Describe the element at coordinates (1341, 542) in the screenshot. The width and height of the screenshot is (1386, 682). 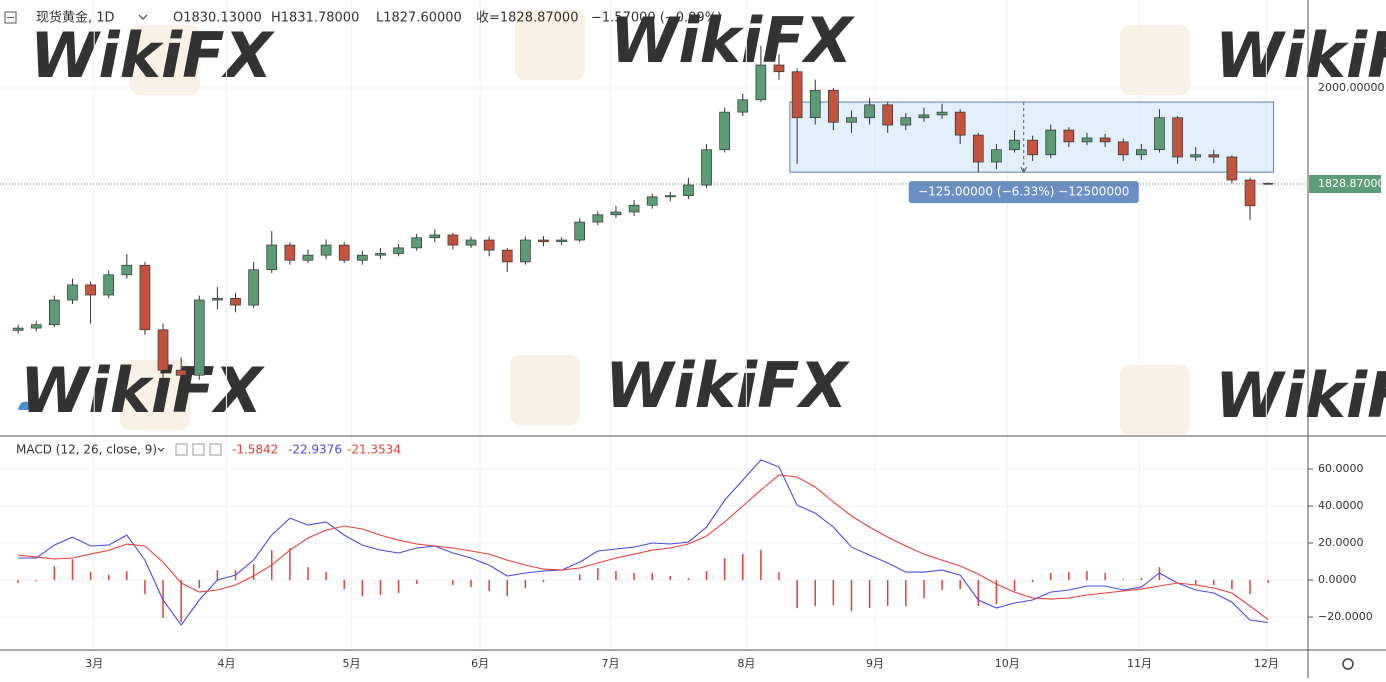
I see `y-tick-label: 20.0000` at that location.